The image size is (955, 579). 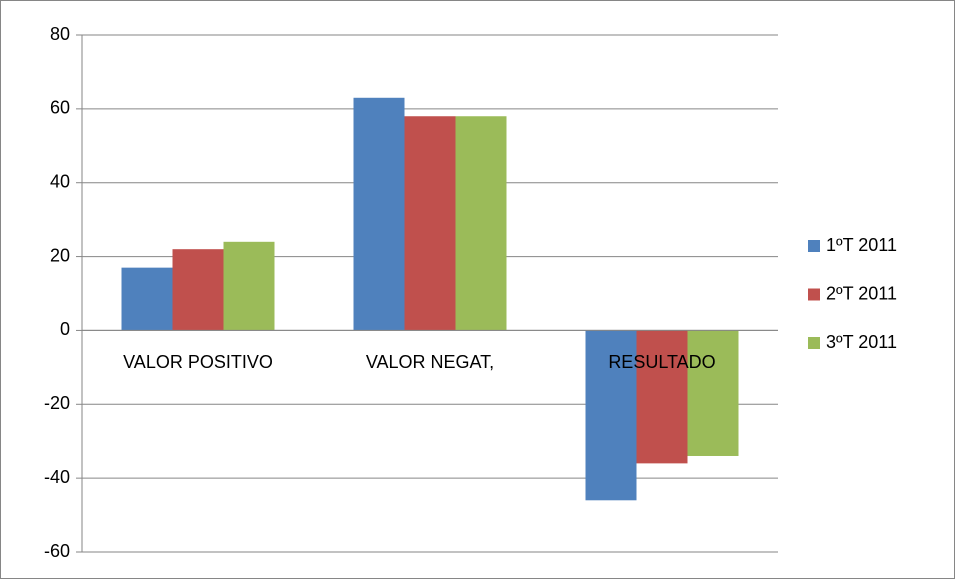 I want to click on y-tick-label: 60, so click(x=60, y=108).